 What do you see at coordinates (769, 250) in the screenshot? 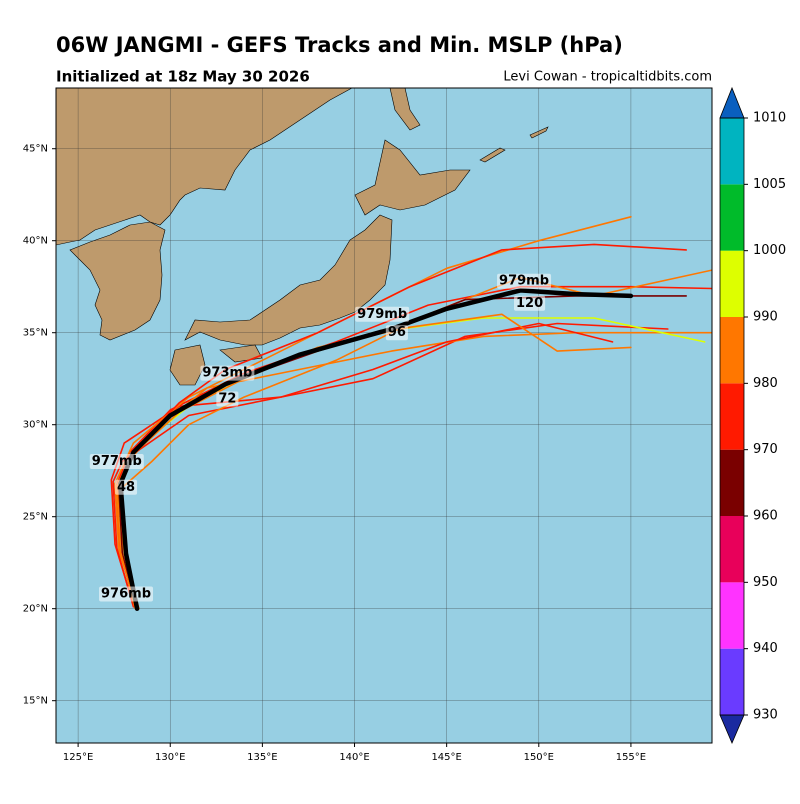
I see `colorbar-label: 1000` at bounding box center [769, 250].